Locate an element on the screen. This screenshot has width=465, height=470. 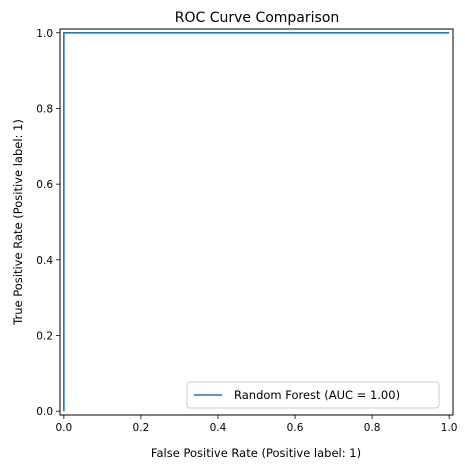
y-tick-label: 0.6 is located at coordinates (44, 185).